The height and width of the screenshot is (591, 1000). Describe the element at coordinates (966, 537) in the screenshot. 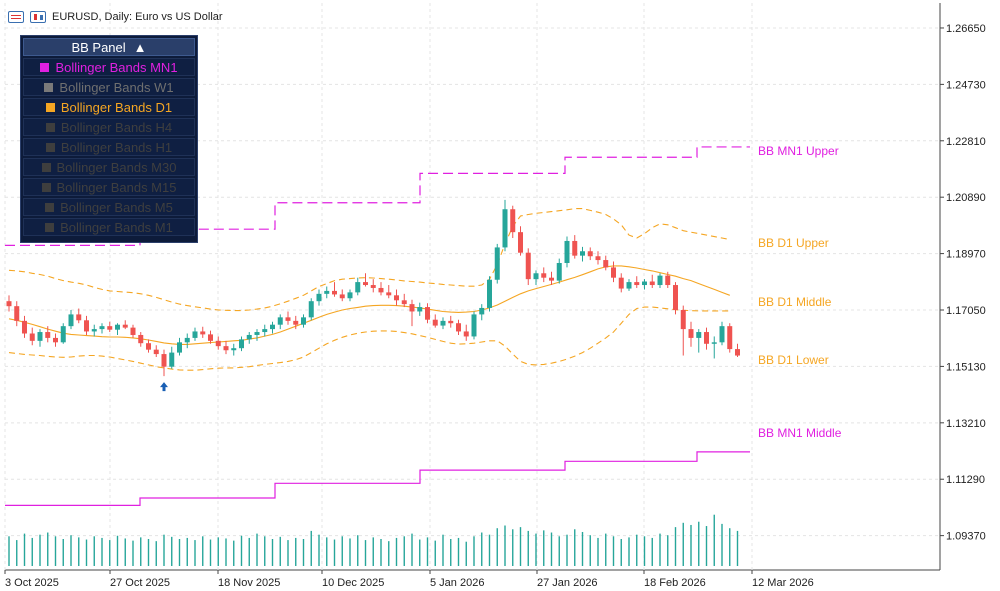

I see `price-tick-label: 1.09370` at that location.